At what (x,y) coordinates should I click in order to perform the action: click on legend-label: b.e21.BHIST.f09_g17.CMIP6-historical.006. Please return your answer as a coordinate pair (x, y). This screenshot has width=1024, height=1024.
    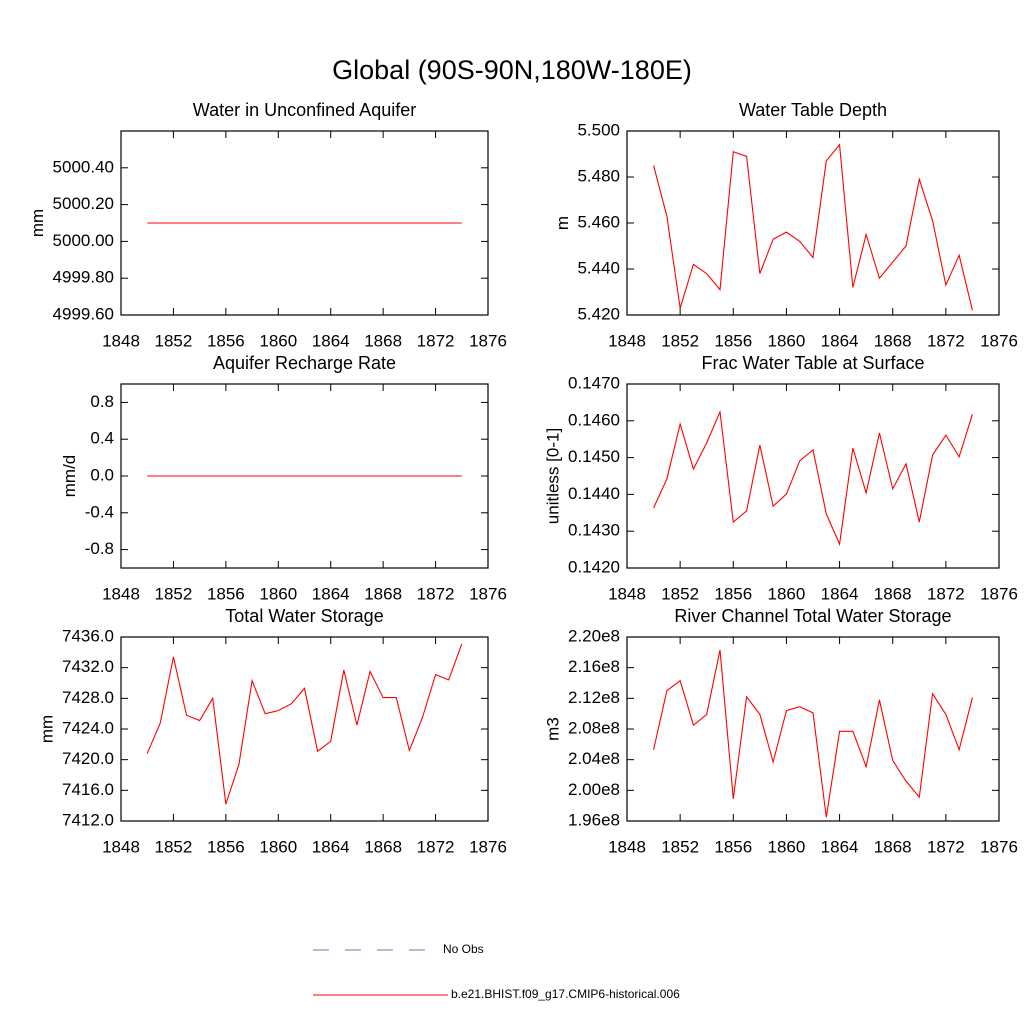
    Looking at the image, I should click on (565, 994).